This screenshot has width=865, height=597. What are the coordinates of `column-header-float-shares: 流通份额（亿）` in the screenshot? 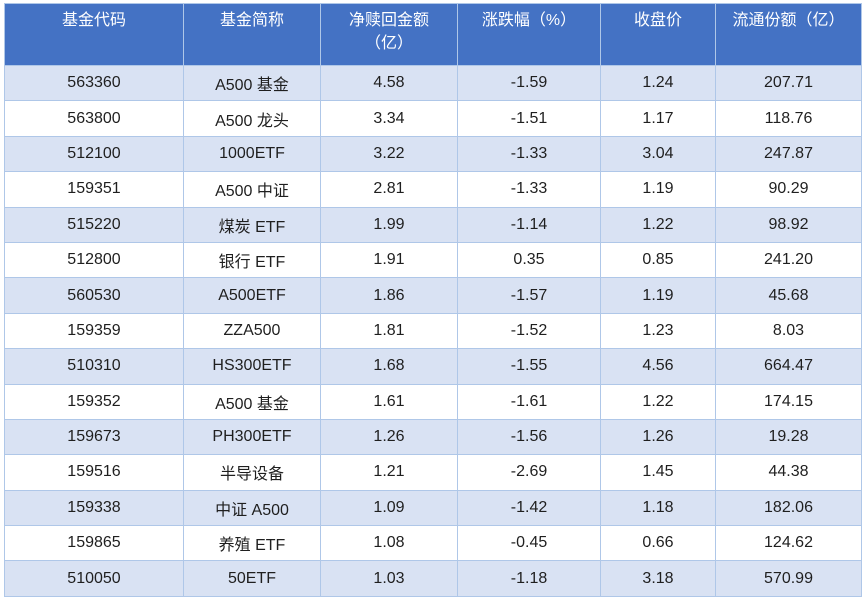 It's located at (788, 34).